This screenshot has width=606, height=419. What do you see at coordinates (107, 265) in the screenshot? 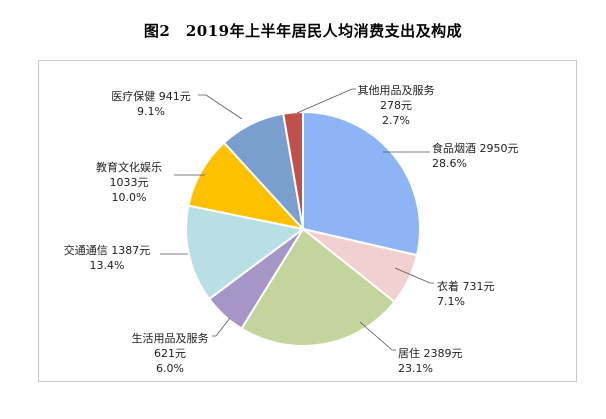
I see `slice-label-5-line-2: 13.4%` at bounding box center [107, 265].